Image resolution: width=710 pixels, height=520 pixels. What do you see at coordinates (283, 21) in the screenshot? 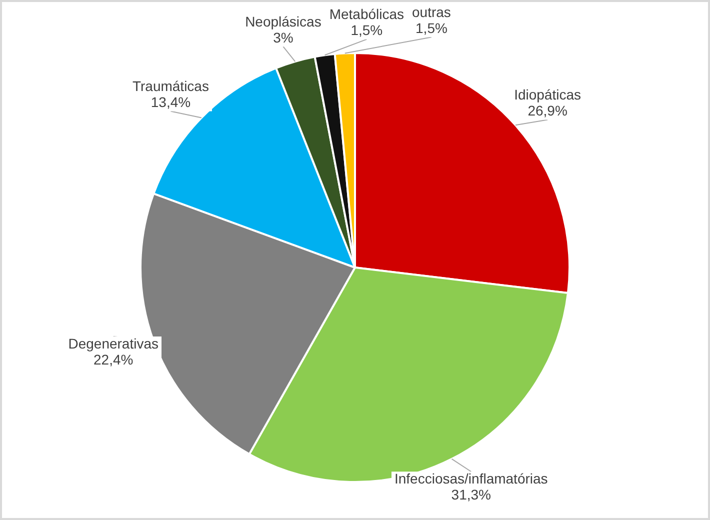
I see `slice-label: Neoplásicas` at bounding box center [283, 21].